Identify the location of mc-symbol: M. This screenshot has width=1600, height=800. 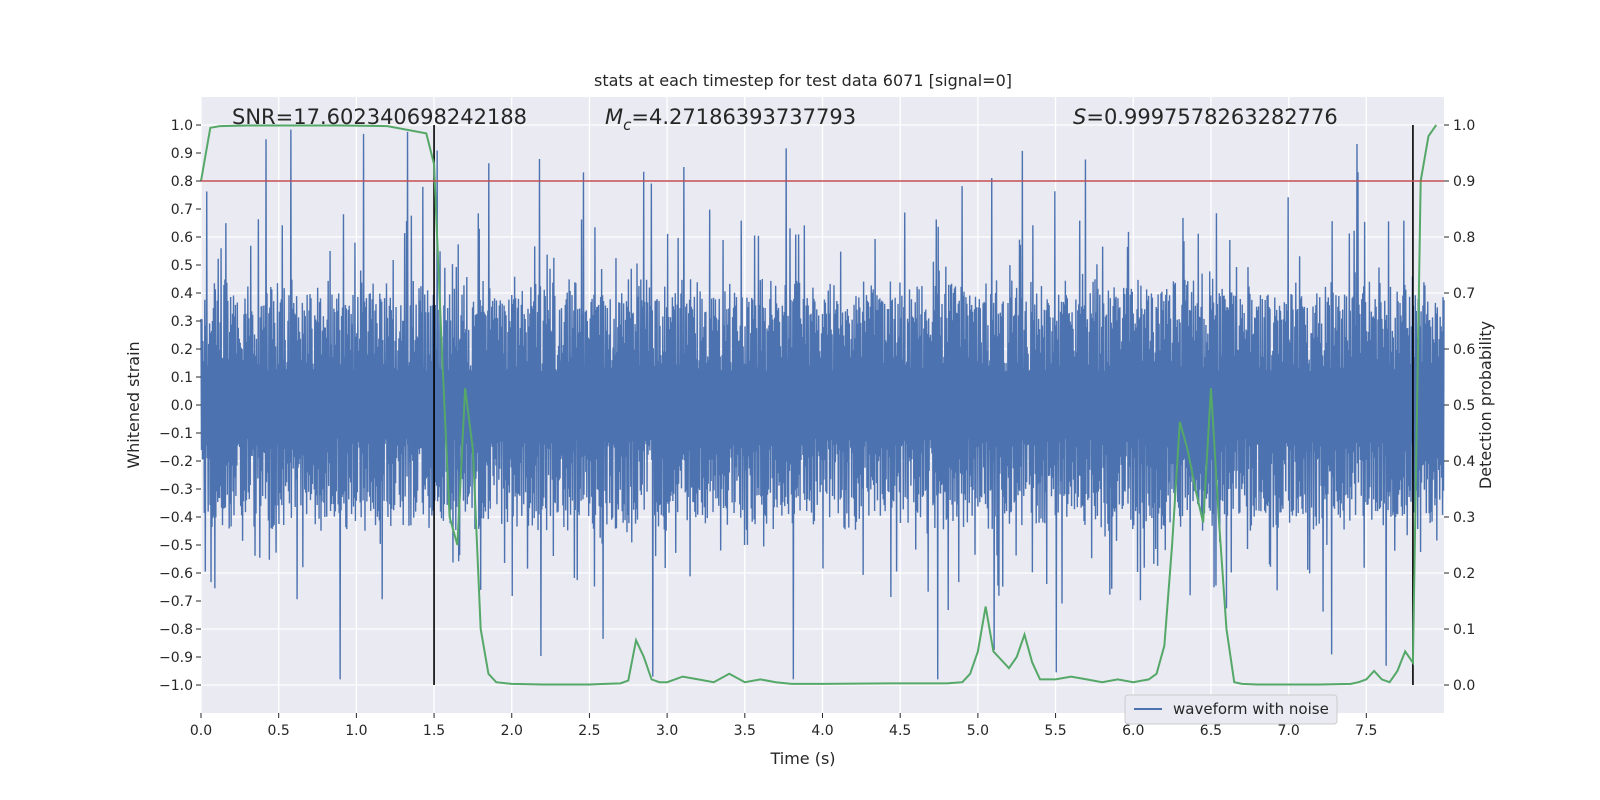
(614, 117).